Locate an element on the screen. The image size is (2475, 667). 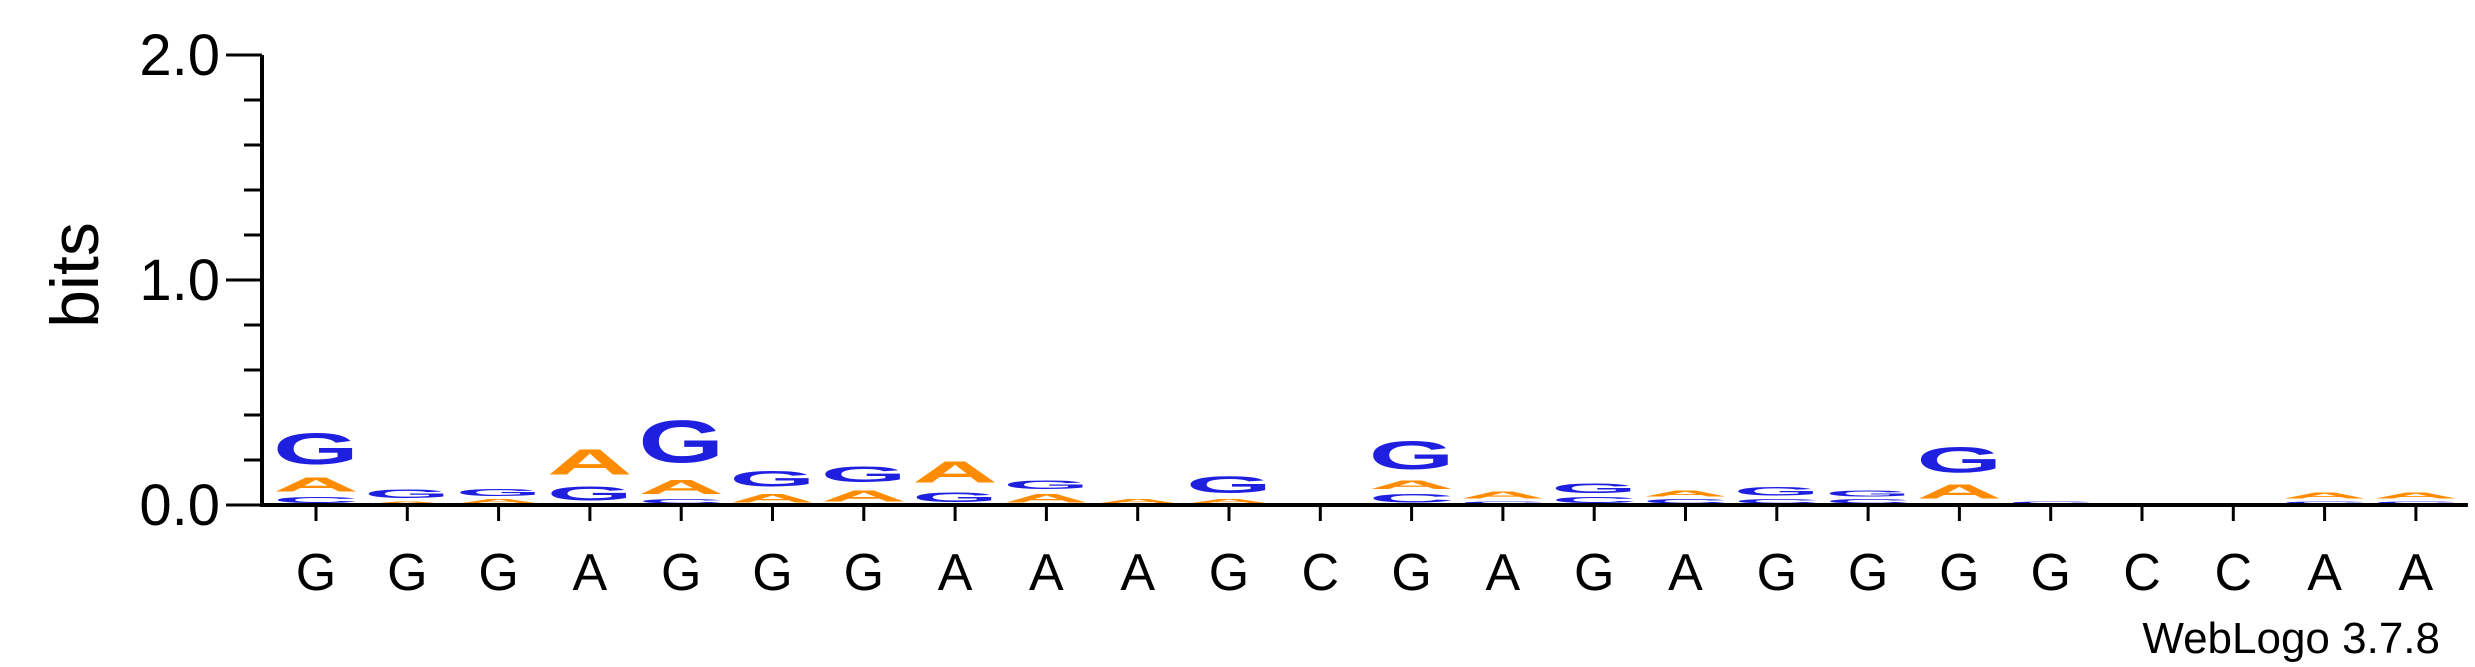
y-tick-label: 2.0 is located at coordinates (179, 55).